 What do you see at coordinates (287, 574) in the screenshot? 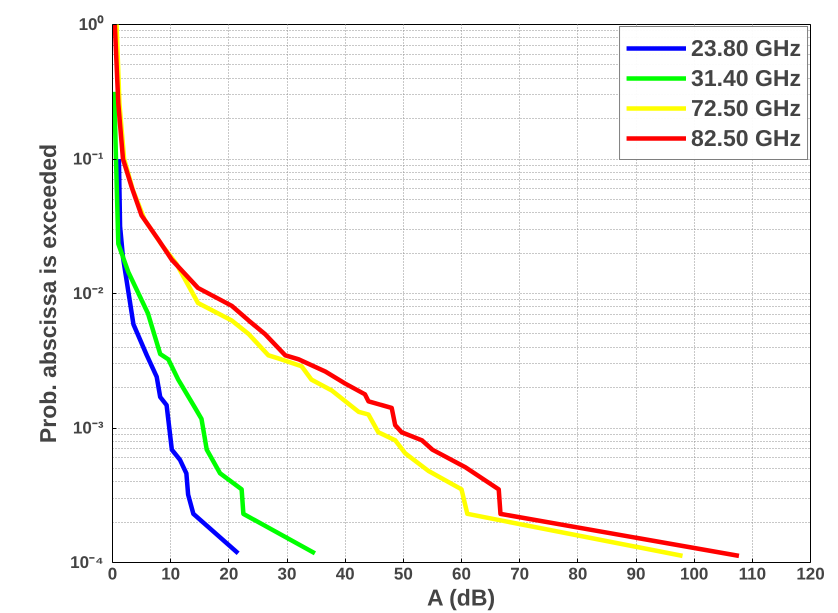
I see `x-tick-label: 30` at bounding box center [287, 574].